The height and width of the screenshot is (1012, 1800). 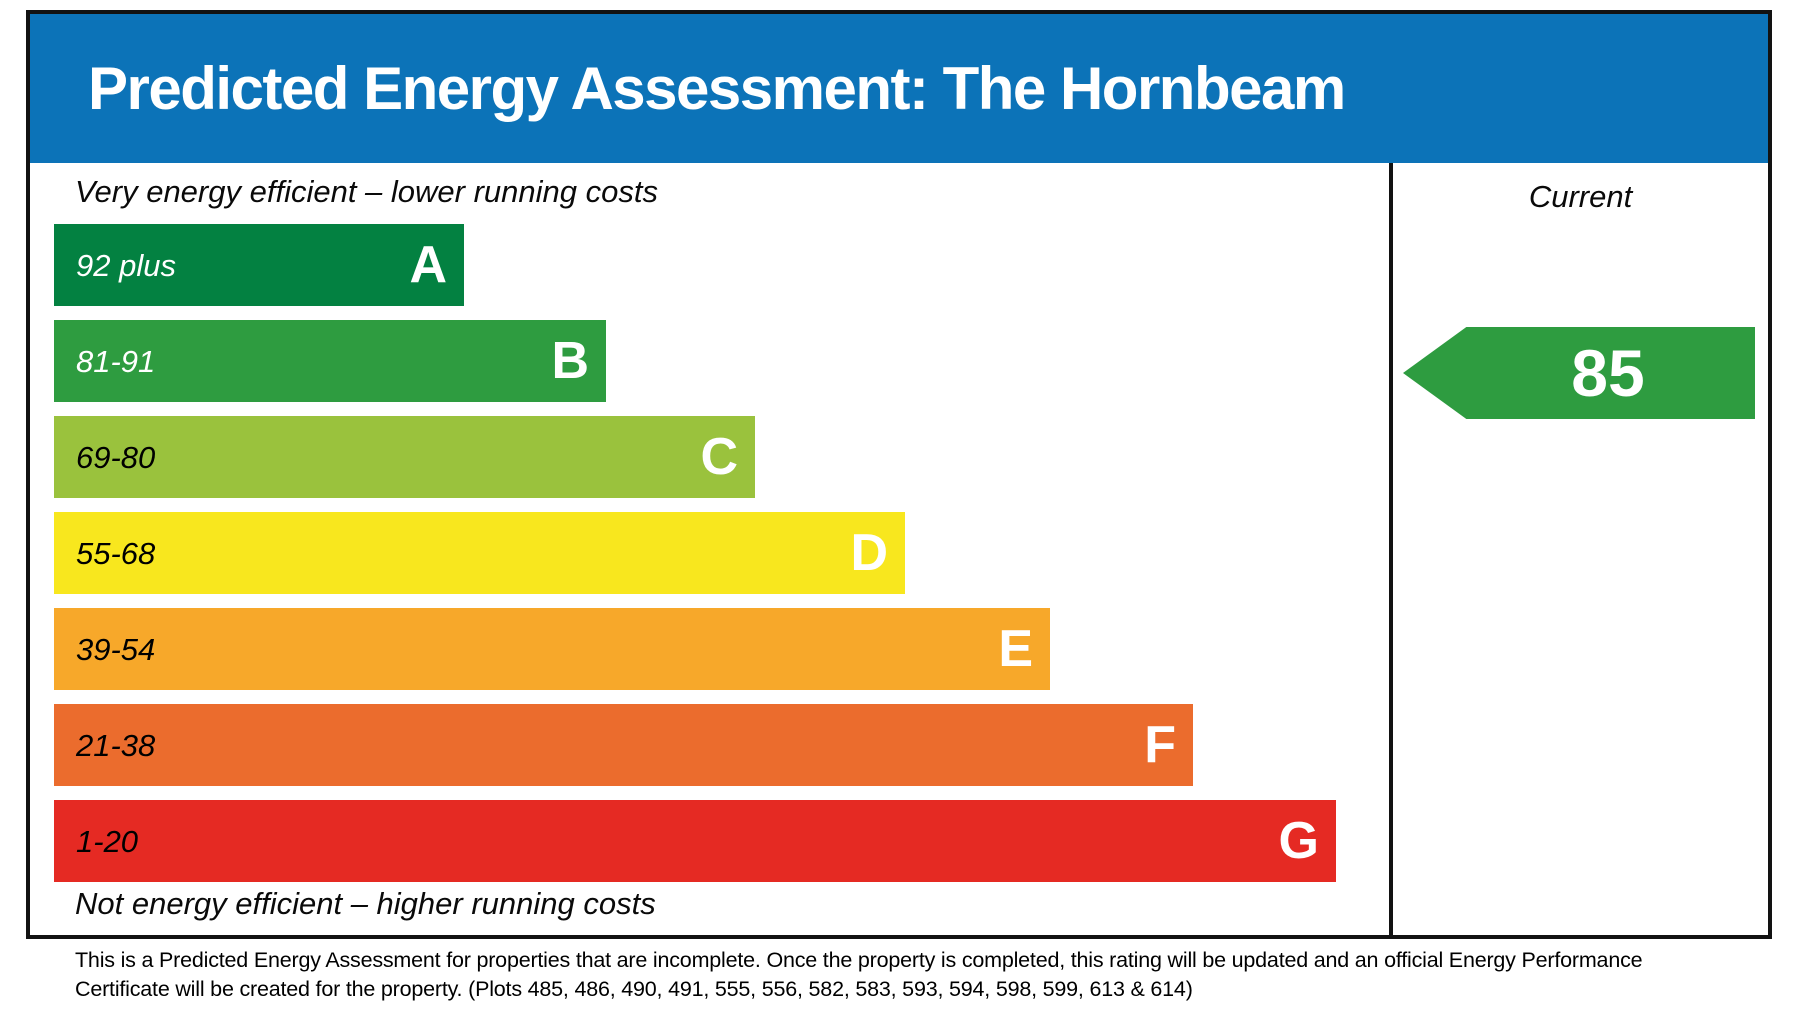 I want to click on epc-band-g: 1-20 G, so click(x=695, y=841).